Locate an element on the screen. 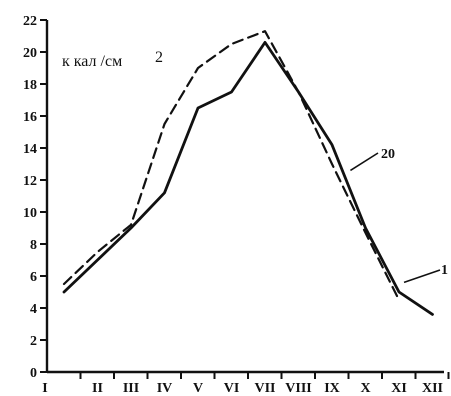 Image resolution: width=451 pixels, height=396 pixels. y-tick-label: 18 is located at coordinates (30, 85).